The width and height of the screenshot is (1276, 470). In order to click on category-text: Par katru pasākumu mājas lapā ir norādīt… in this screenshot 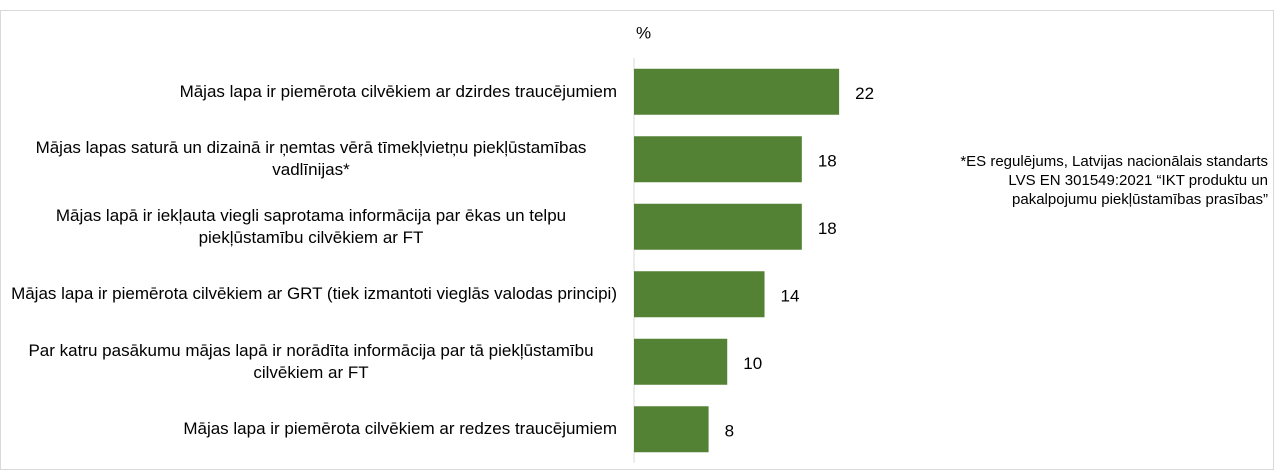, I will do `click(311, 361)`.